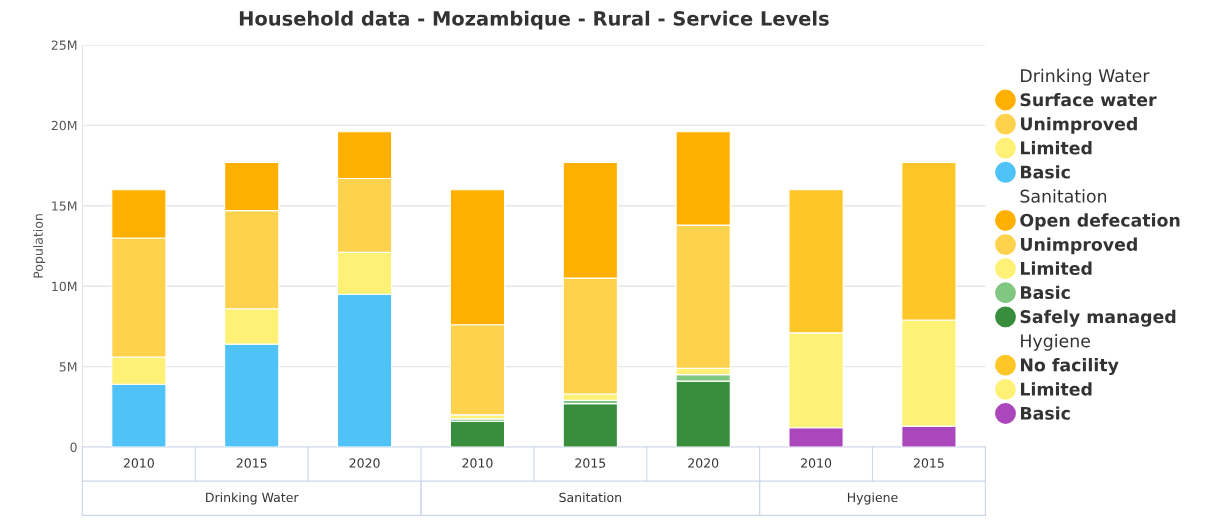 This screenshot has width=1212, height=529. What do you see at coordinates (64, 206) in the screenshot?
I see `y-tick-label: 15M` at bounding box center [64, 206].